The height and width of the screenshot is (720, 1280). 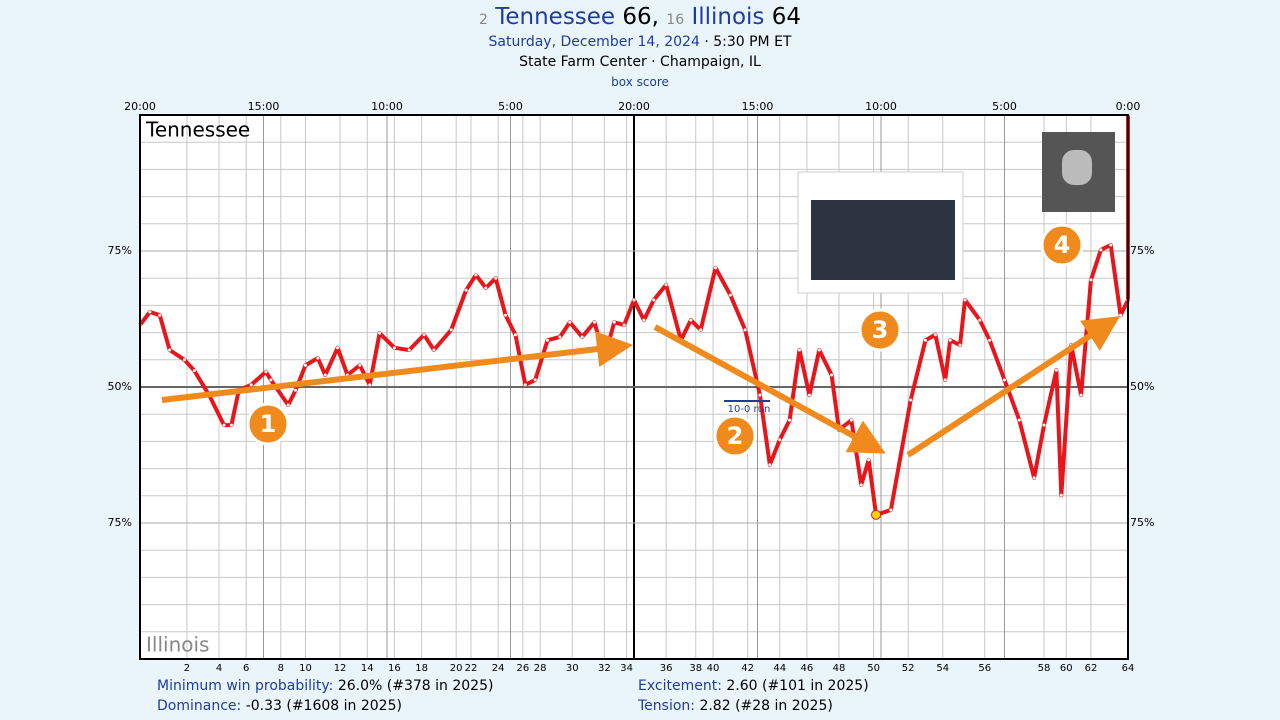 What do you see at coordinates (786, 17) in the screenshot?
I see `score: 64` at bounding box center [786, 17].